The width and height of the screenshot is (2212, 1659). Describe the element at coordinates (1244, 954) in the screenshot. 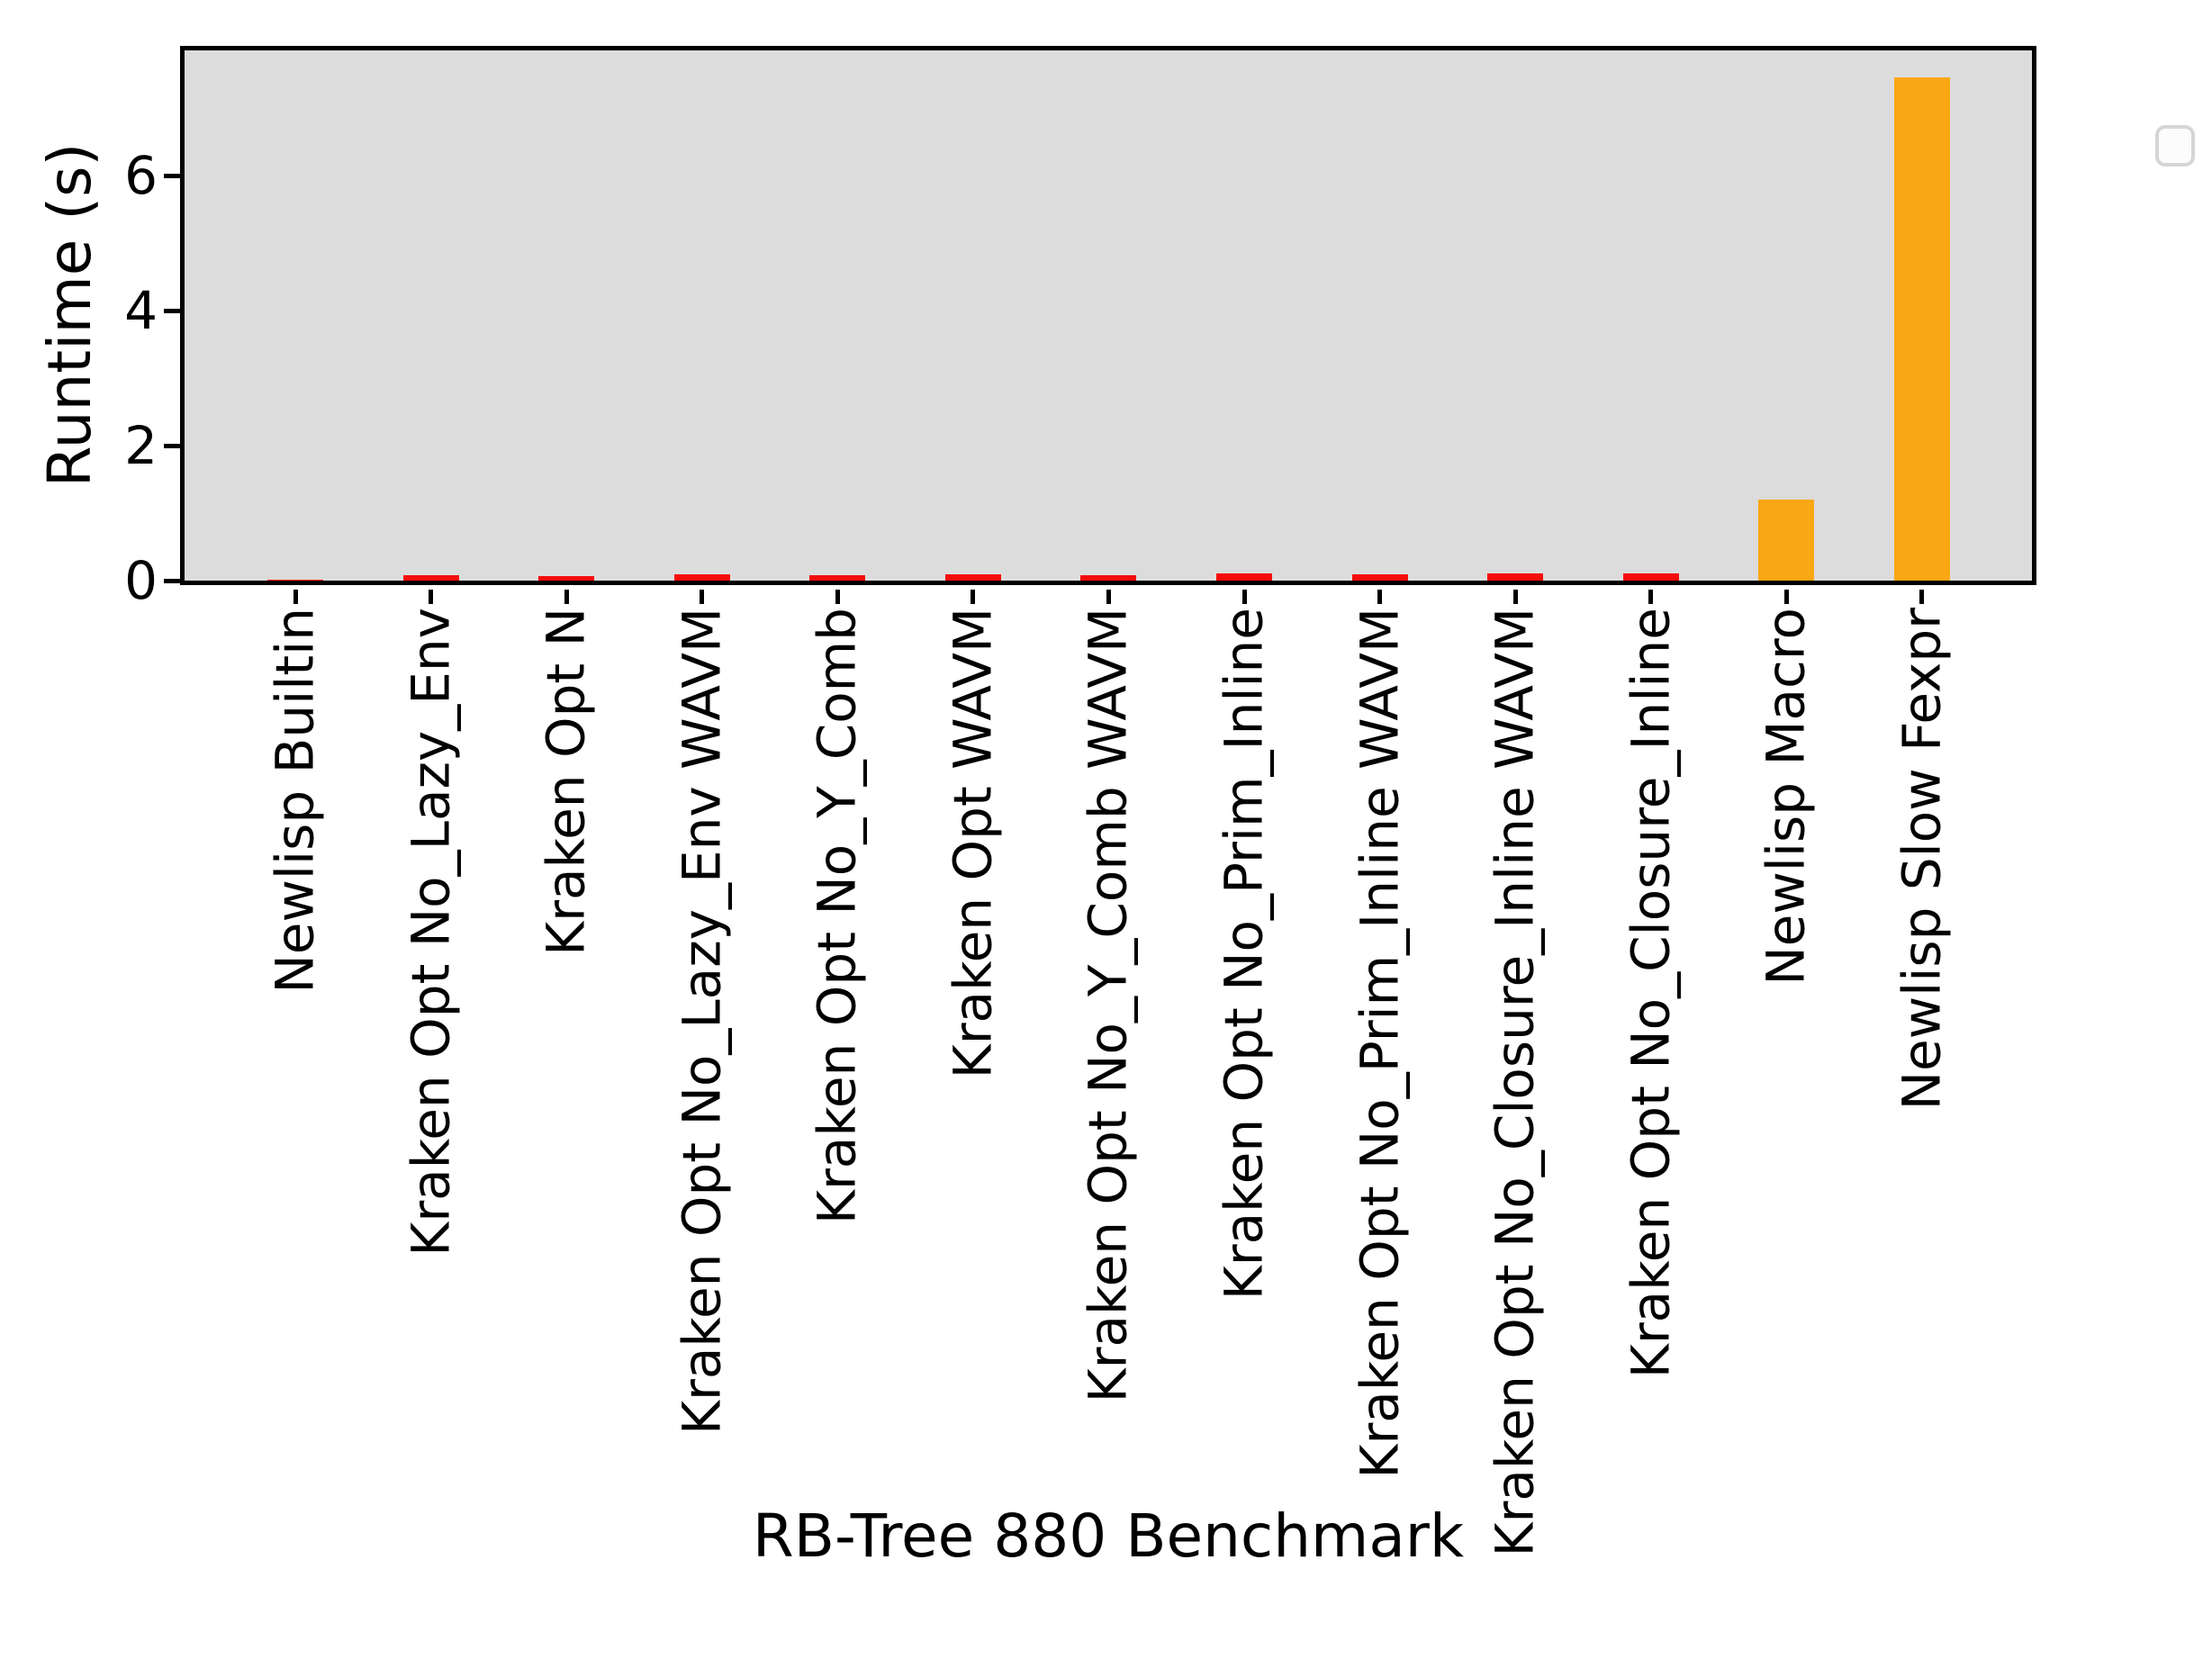

I see `x-tick-label-7: Kraken Opt No_Prim_Inline` at that location.